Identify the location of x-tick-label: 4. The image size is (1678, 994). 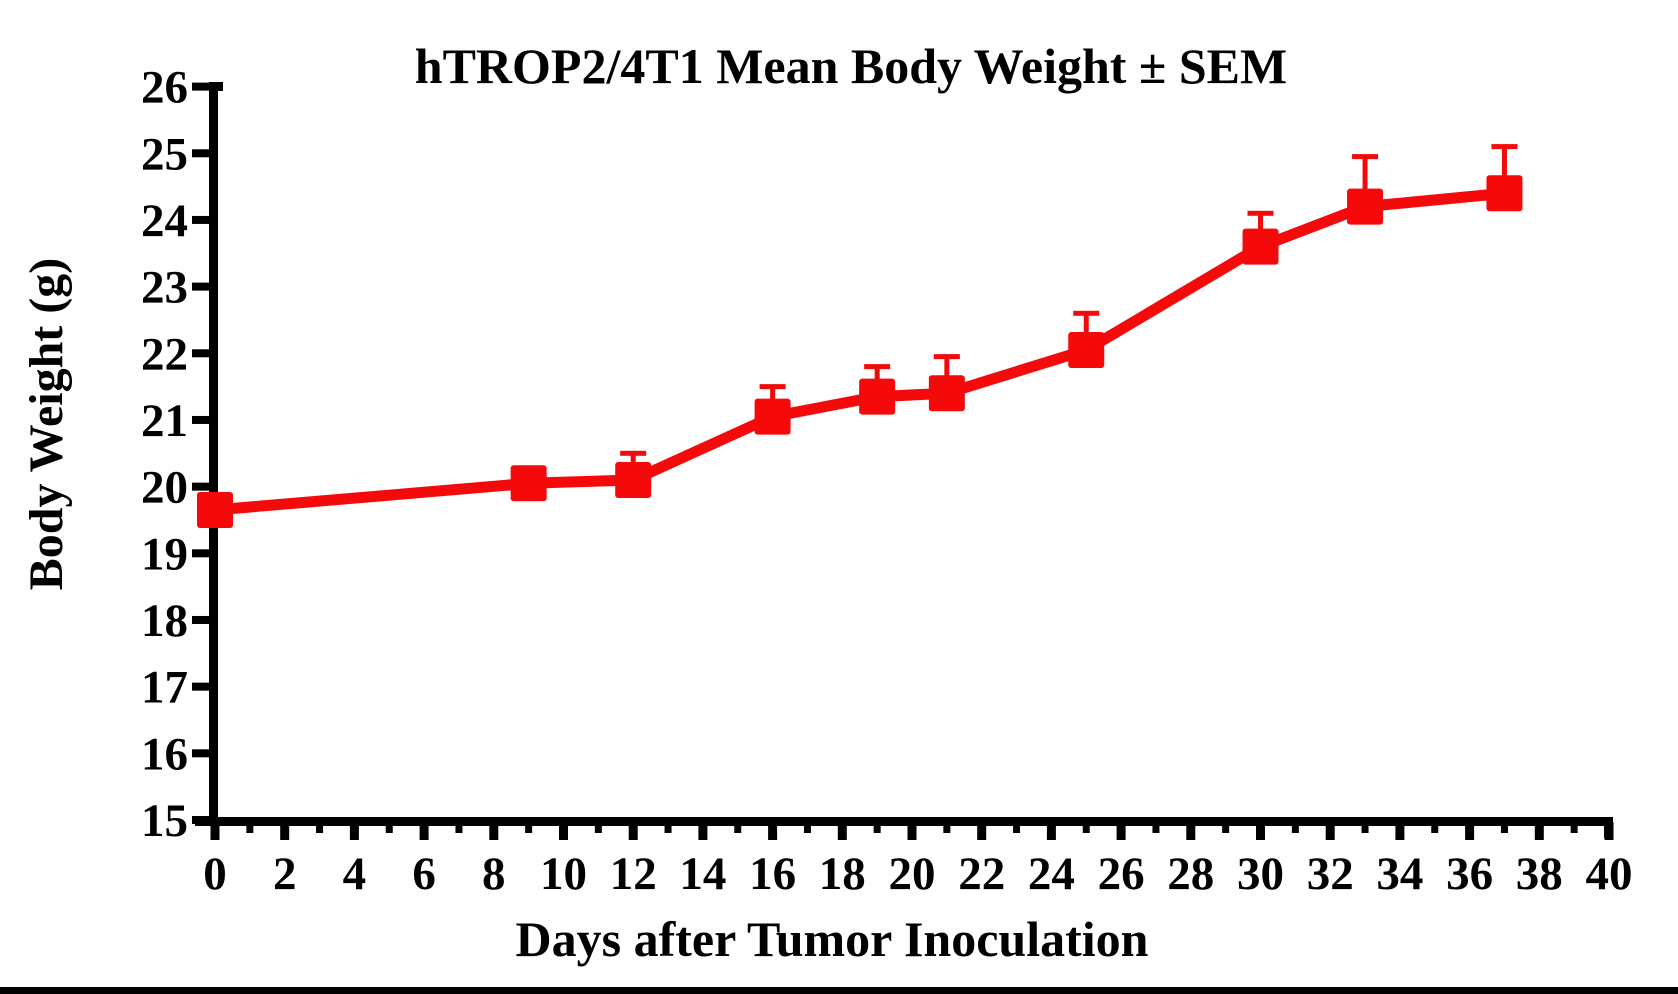
(355, 874).